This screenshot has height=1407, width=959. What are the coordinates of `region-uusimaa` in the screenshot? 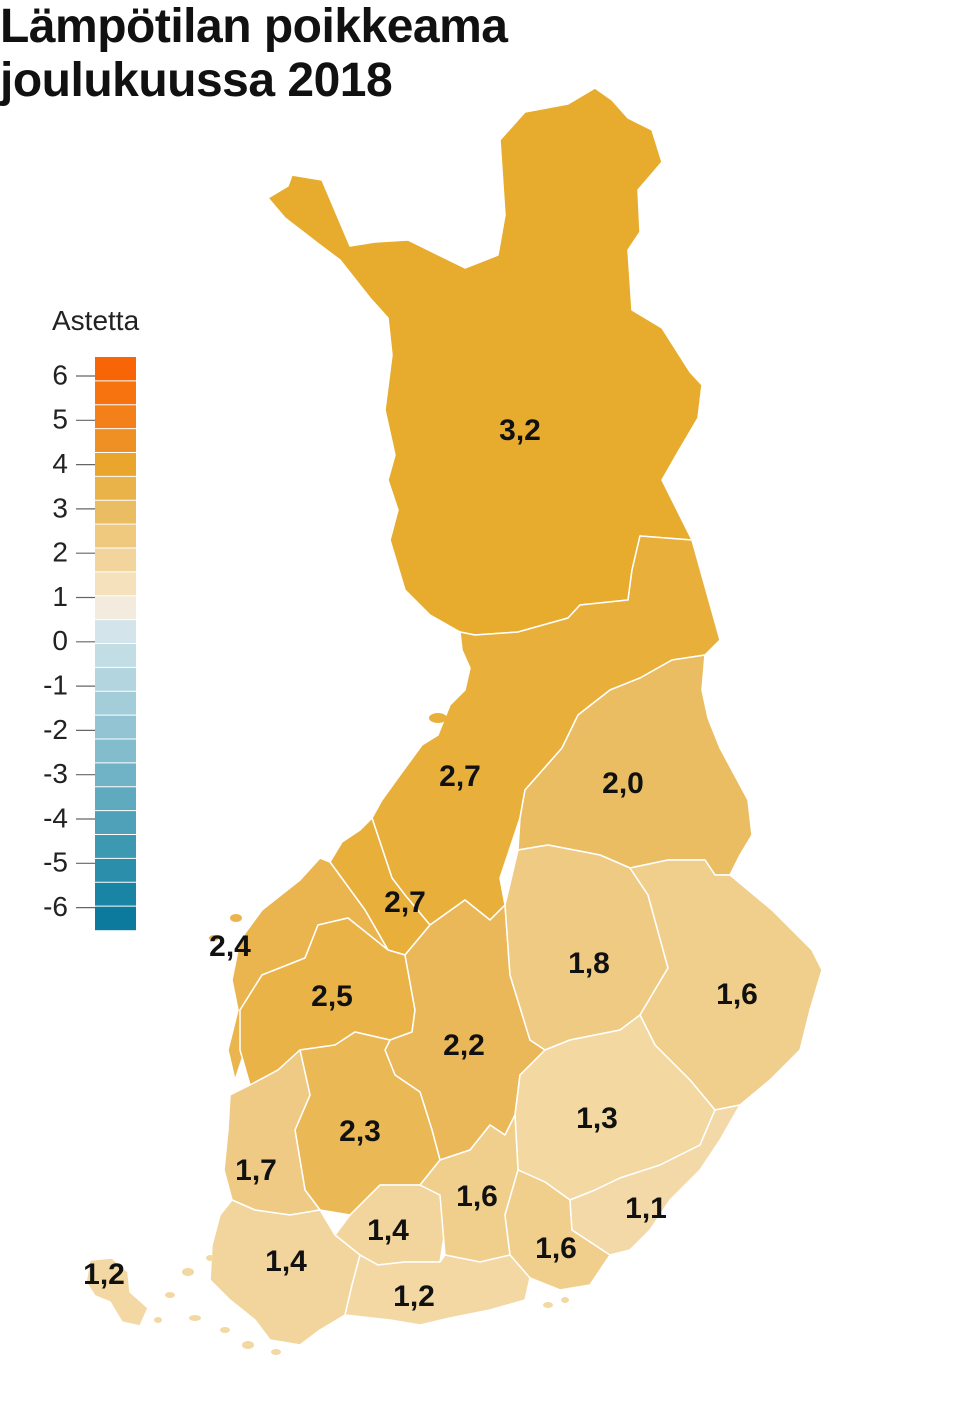 It's located at (437, 1290).